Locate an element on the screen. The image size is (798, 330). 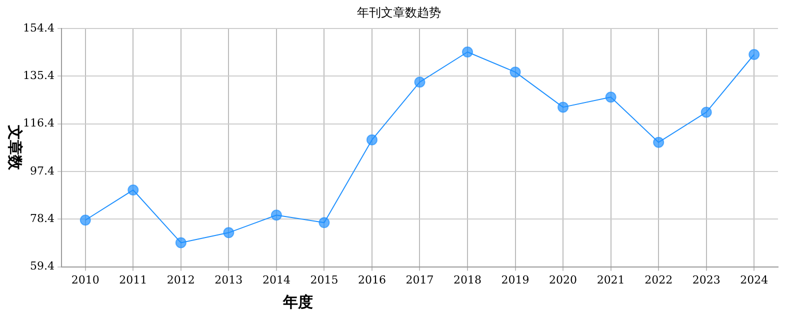
y-tick-label: 135.4 is located at coordinates (38, 75).